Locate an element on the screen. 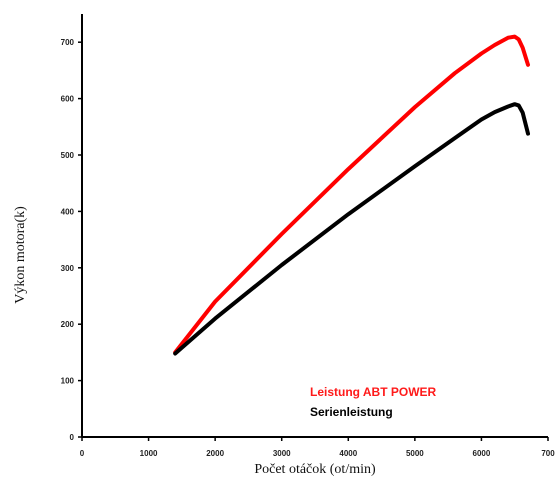  y-tick-label: 300 is located at coordinates (68, 268).